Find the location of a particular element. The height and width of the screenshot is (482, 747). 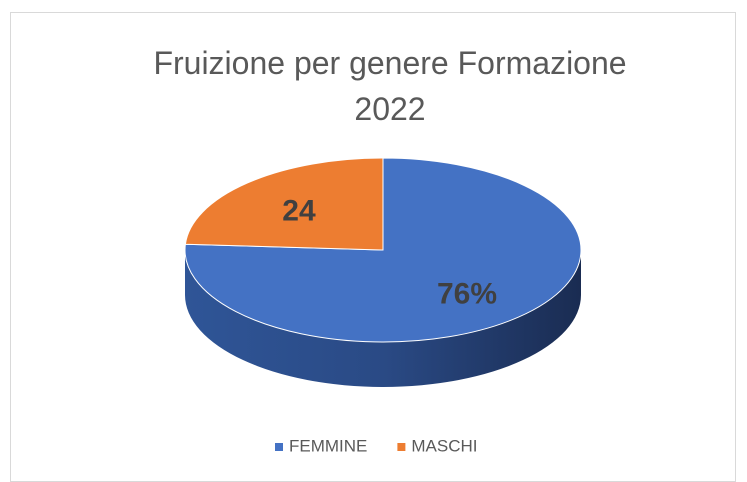

chart-title: Fruizione per genere Formazione 2022 is located at coordinates (390, 86).